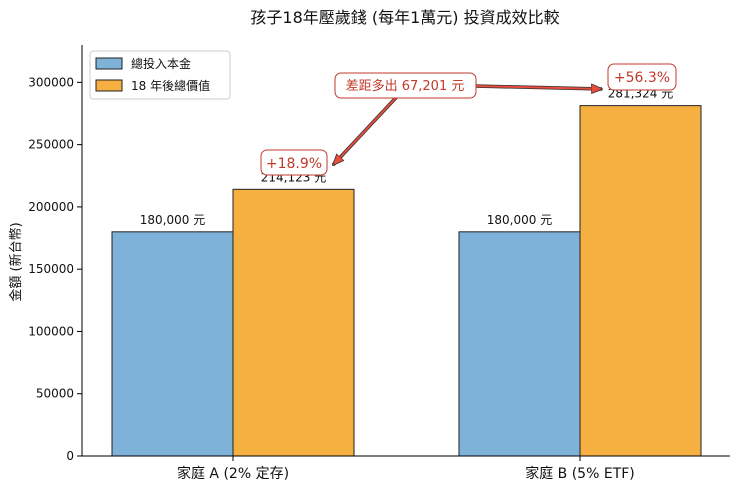  What do you see at coordinates (172, 344) in the screenshot?
I see `bar-principal-a` at bounding box center [172, 344].